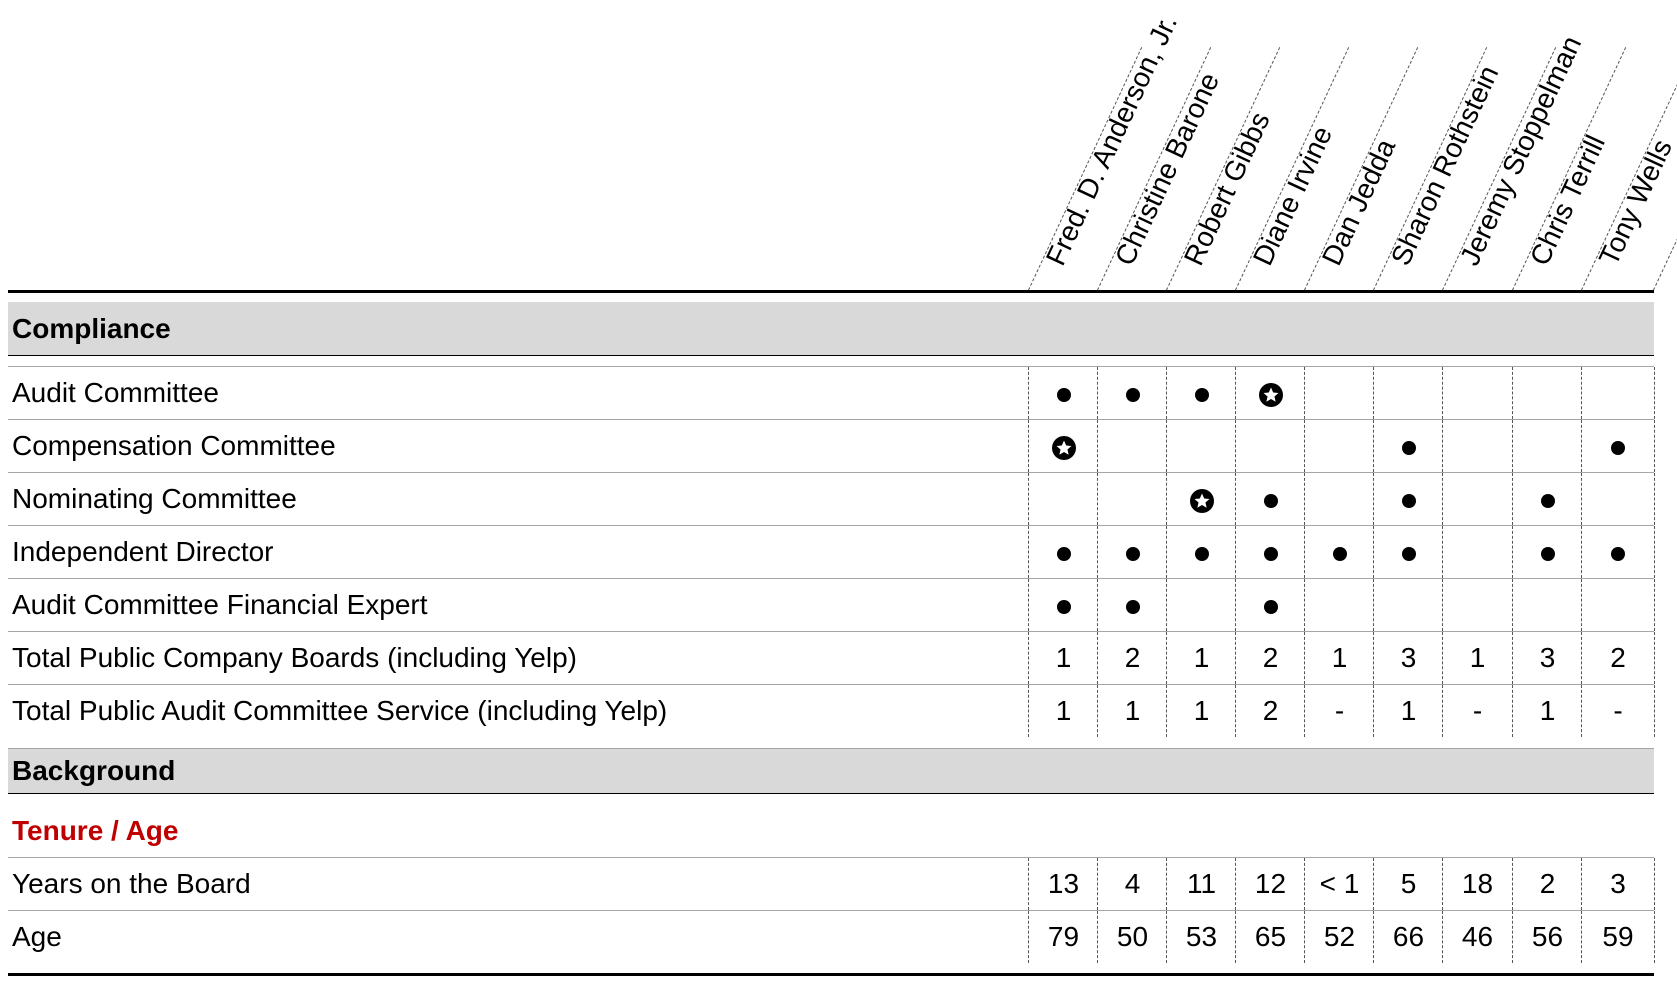 The width and height of the screenshot is (1677, 985). What do you see at coordinates (1477, 884) in the screenshot?
I see `director-cell: 18` at bounding box center [1477, 884].